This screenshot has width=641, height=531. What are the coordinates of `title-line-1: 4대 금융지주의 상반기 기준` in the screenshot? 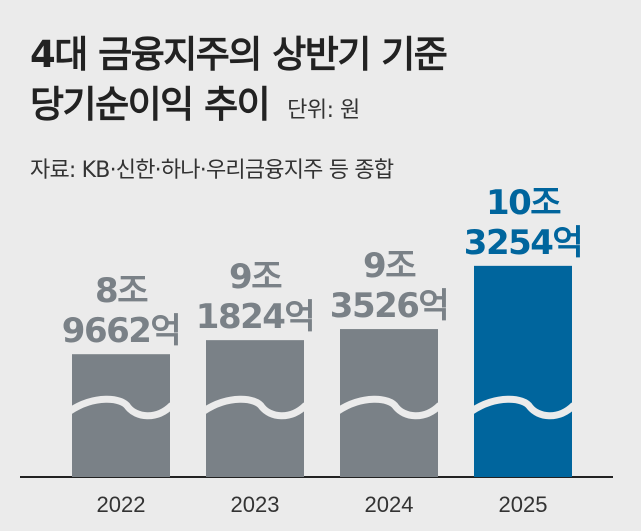 It's located at (239, 54).